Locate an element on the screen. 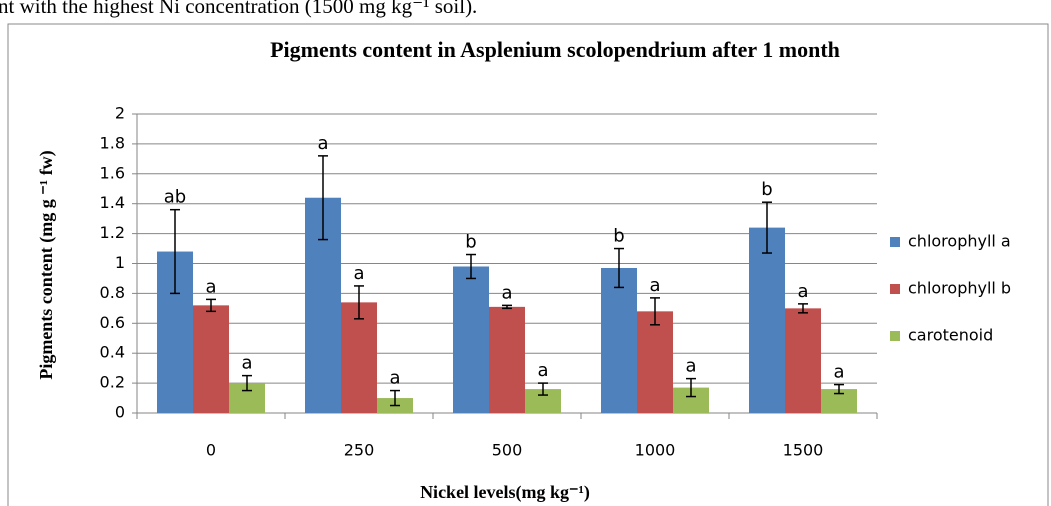  y-tick-label: 1.2 is located at coordinates (112, 232).